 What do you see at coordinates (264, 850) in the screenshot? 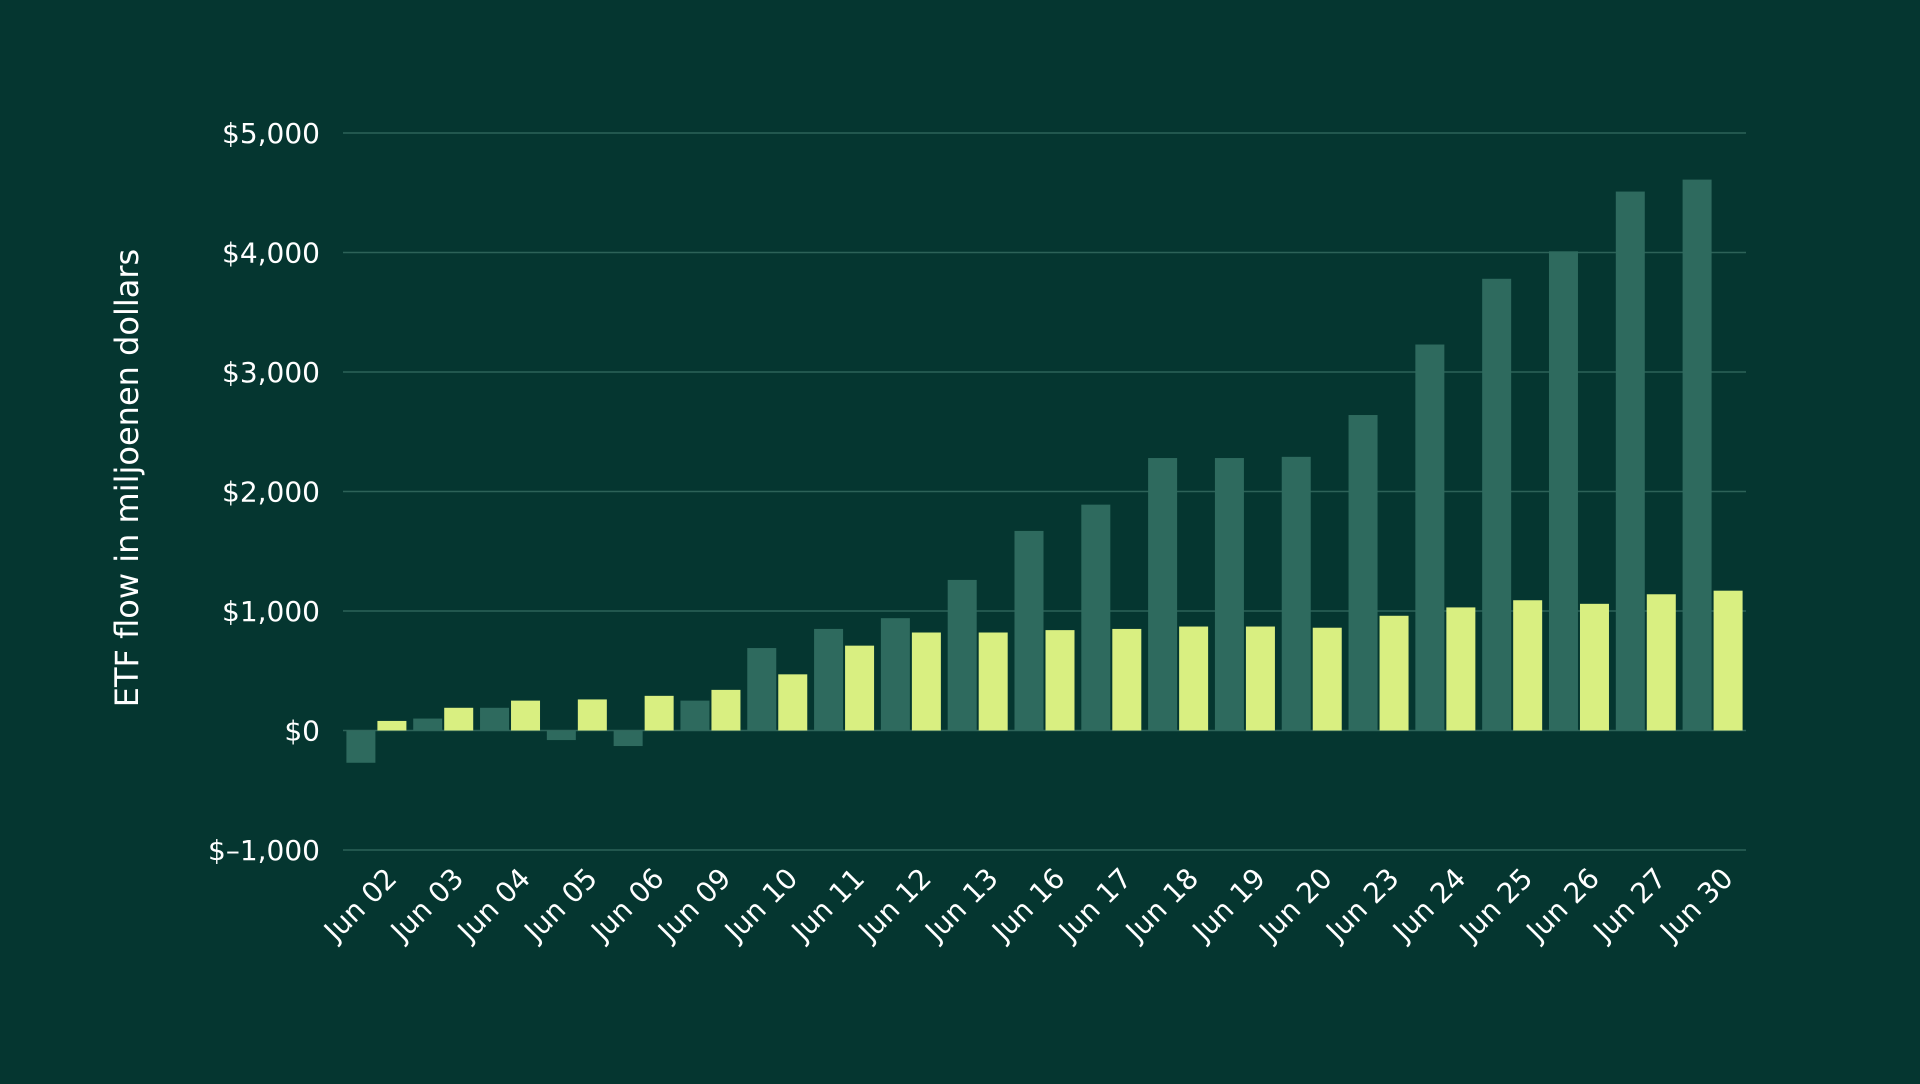
I see `y-tick-label: $–1,000` at bounding box center [264, 850].